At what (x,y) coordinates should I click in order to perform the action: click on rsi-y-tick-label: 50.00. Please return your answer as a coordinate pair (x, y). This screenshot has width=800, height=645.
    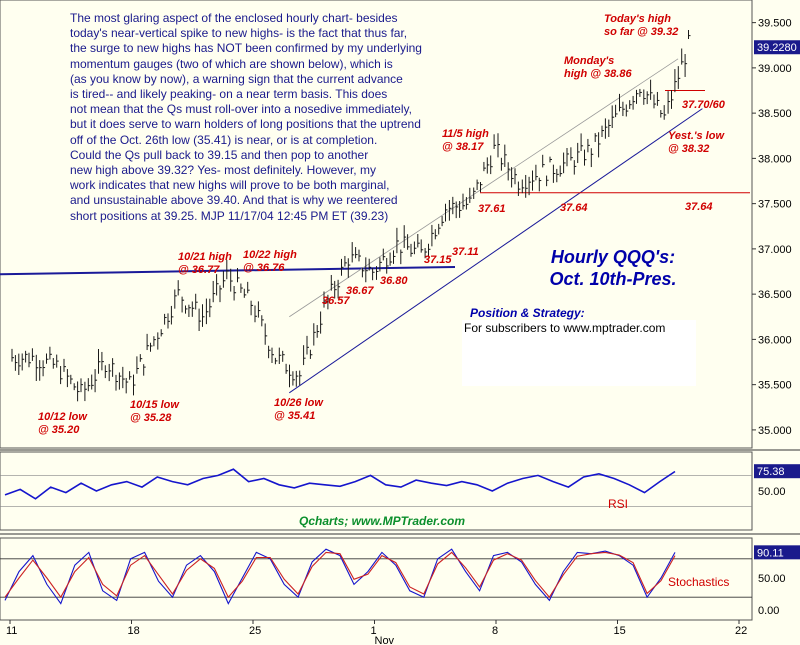
    Looking at the image, I should click on (772, 492).